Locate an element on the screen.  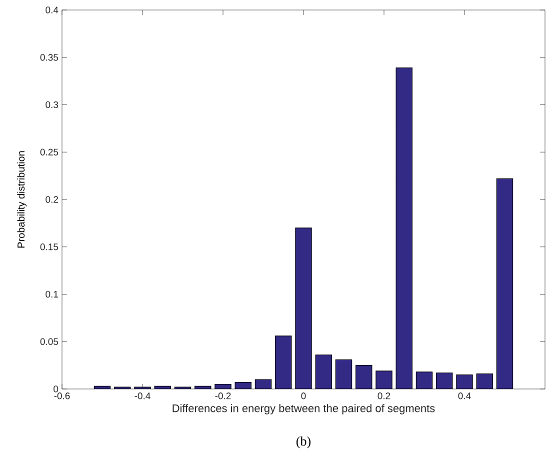
x-tick-label: -0.4 is located at coordinates (142, 396).